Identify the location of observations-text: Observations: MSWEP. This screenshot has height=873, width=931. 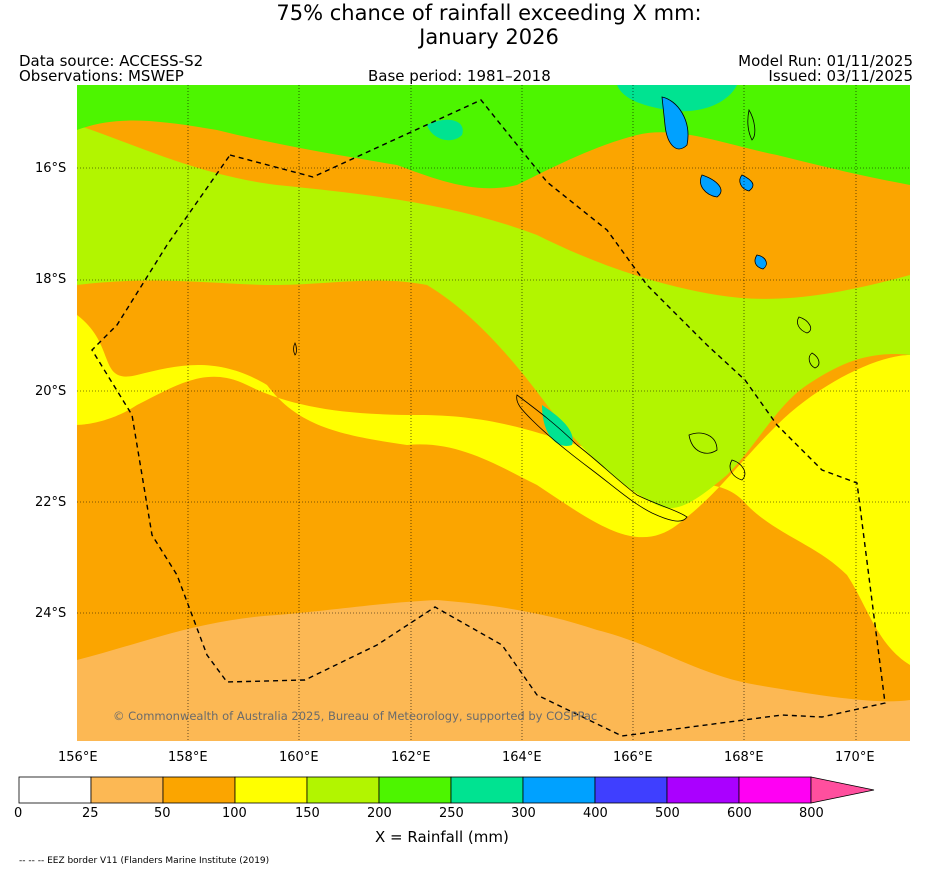
(101, 76).